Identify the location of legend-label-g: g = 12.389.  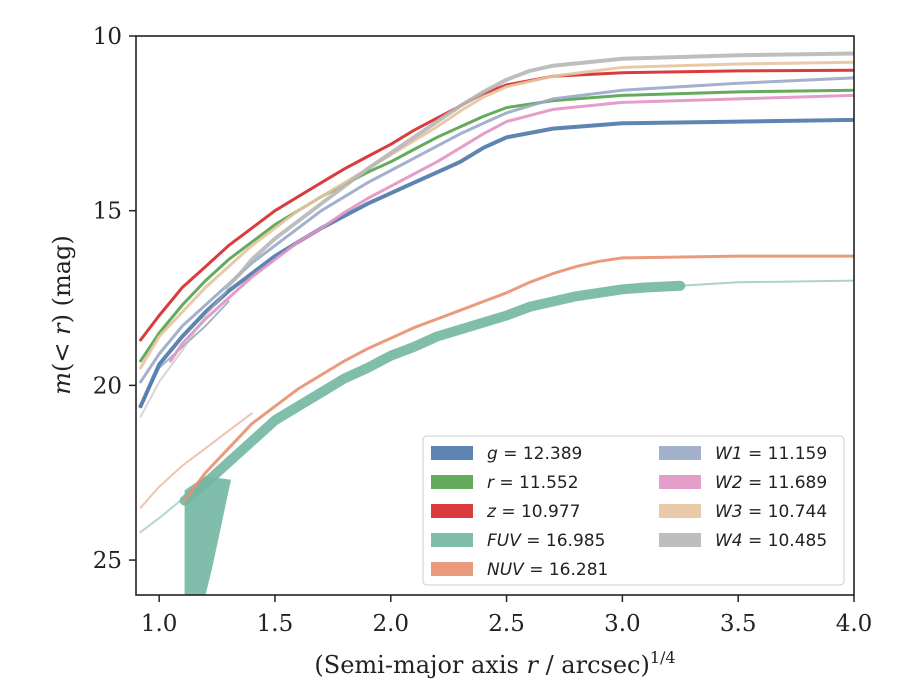
(534, 454).